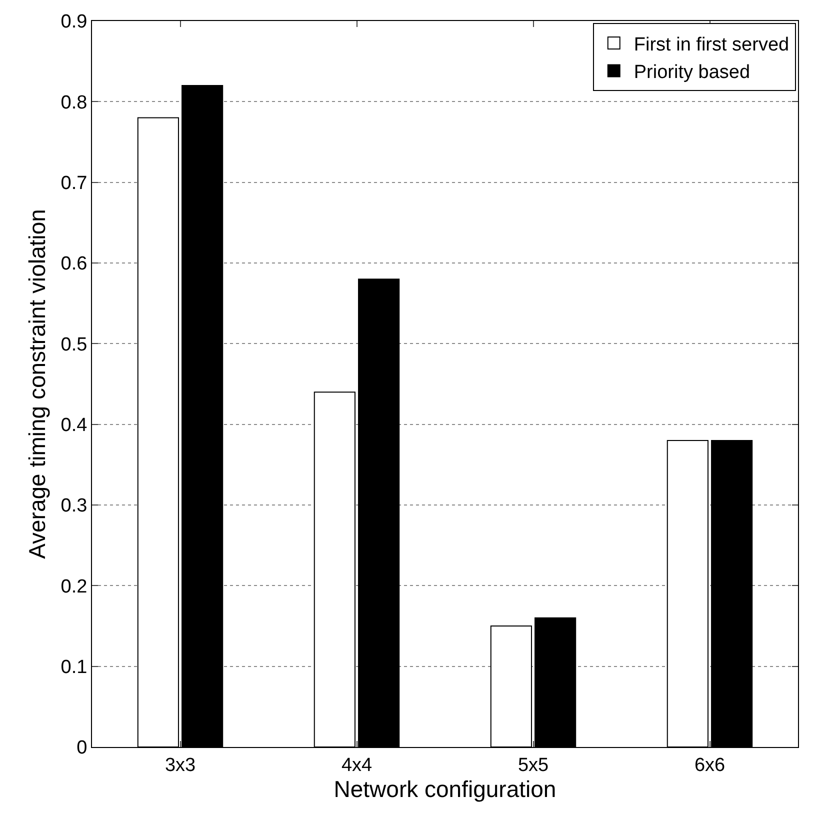 The width and height of the screenshot is (815, 818). What do you see at coordinates (533, 765) in the screenshot?
I see `x-tick-label: 5x5` at bounding box center [533, 765].